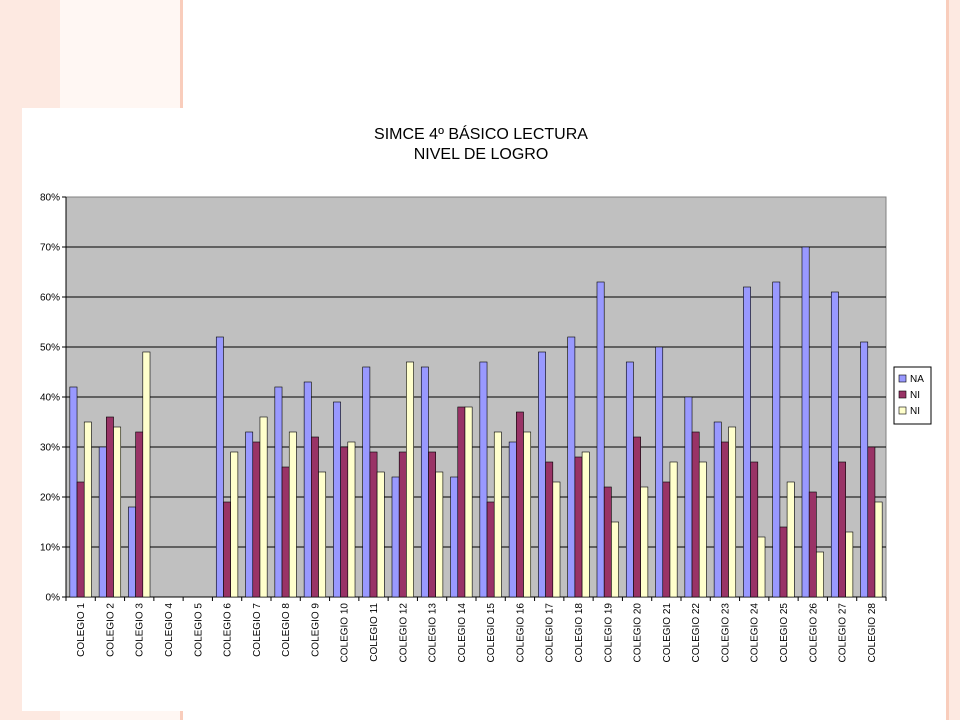 The height and width of the screenshot is (720, 960). I want to click on x-tick-label: COLEGIO 6, so click(228, 630).